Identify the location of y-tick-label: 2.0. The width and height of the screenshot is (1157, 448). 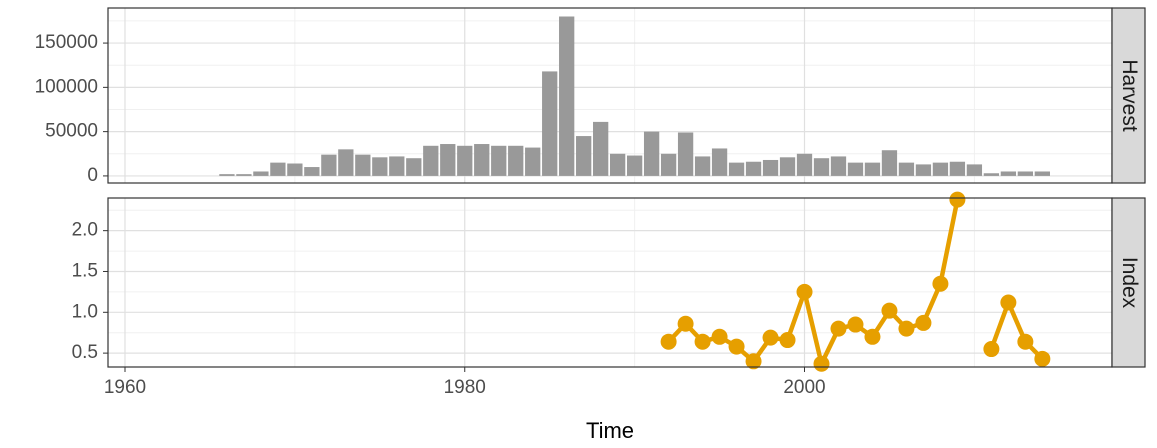
(85, 230).